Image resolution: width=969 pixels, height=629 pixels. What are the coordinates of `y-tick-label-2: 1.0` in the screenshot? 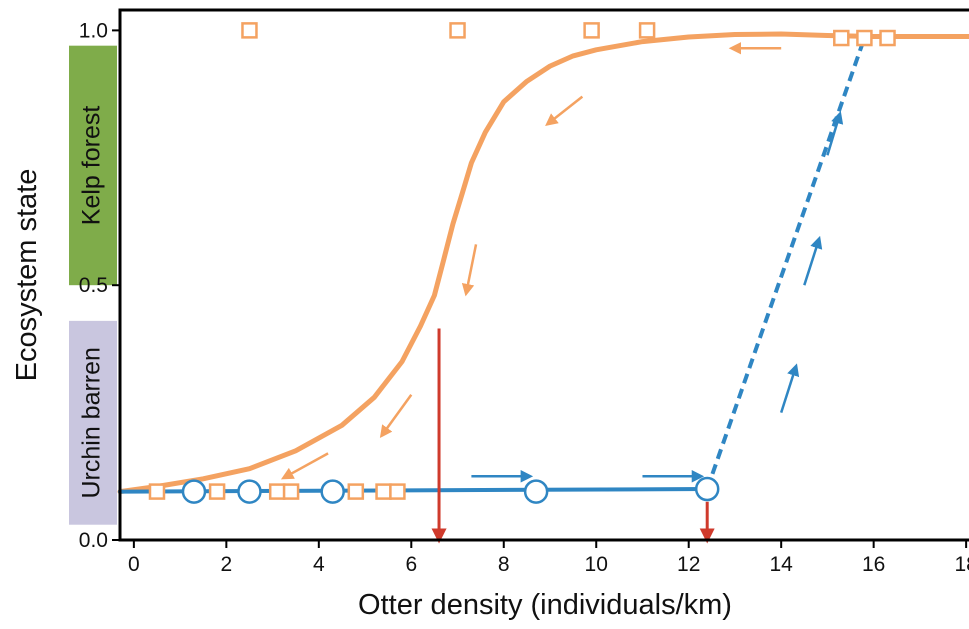 It's located at (93, 30).